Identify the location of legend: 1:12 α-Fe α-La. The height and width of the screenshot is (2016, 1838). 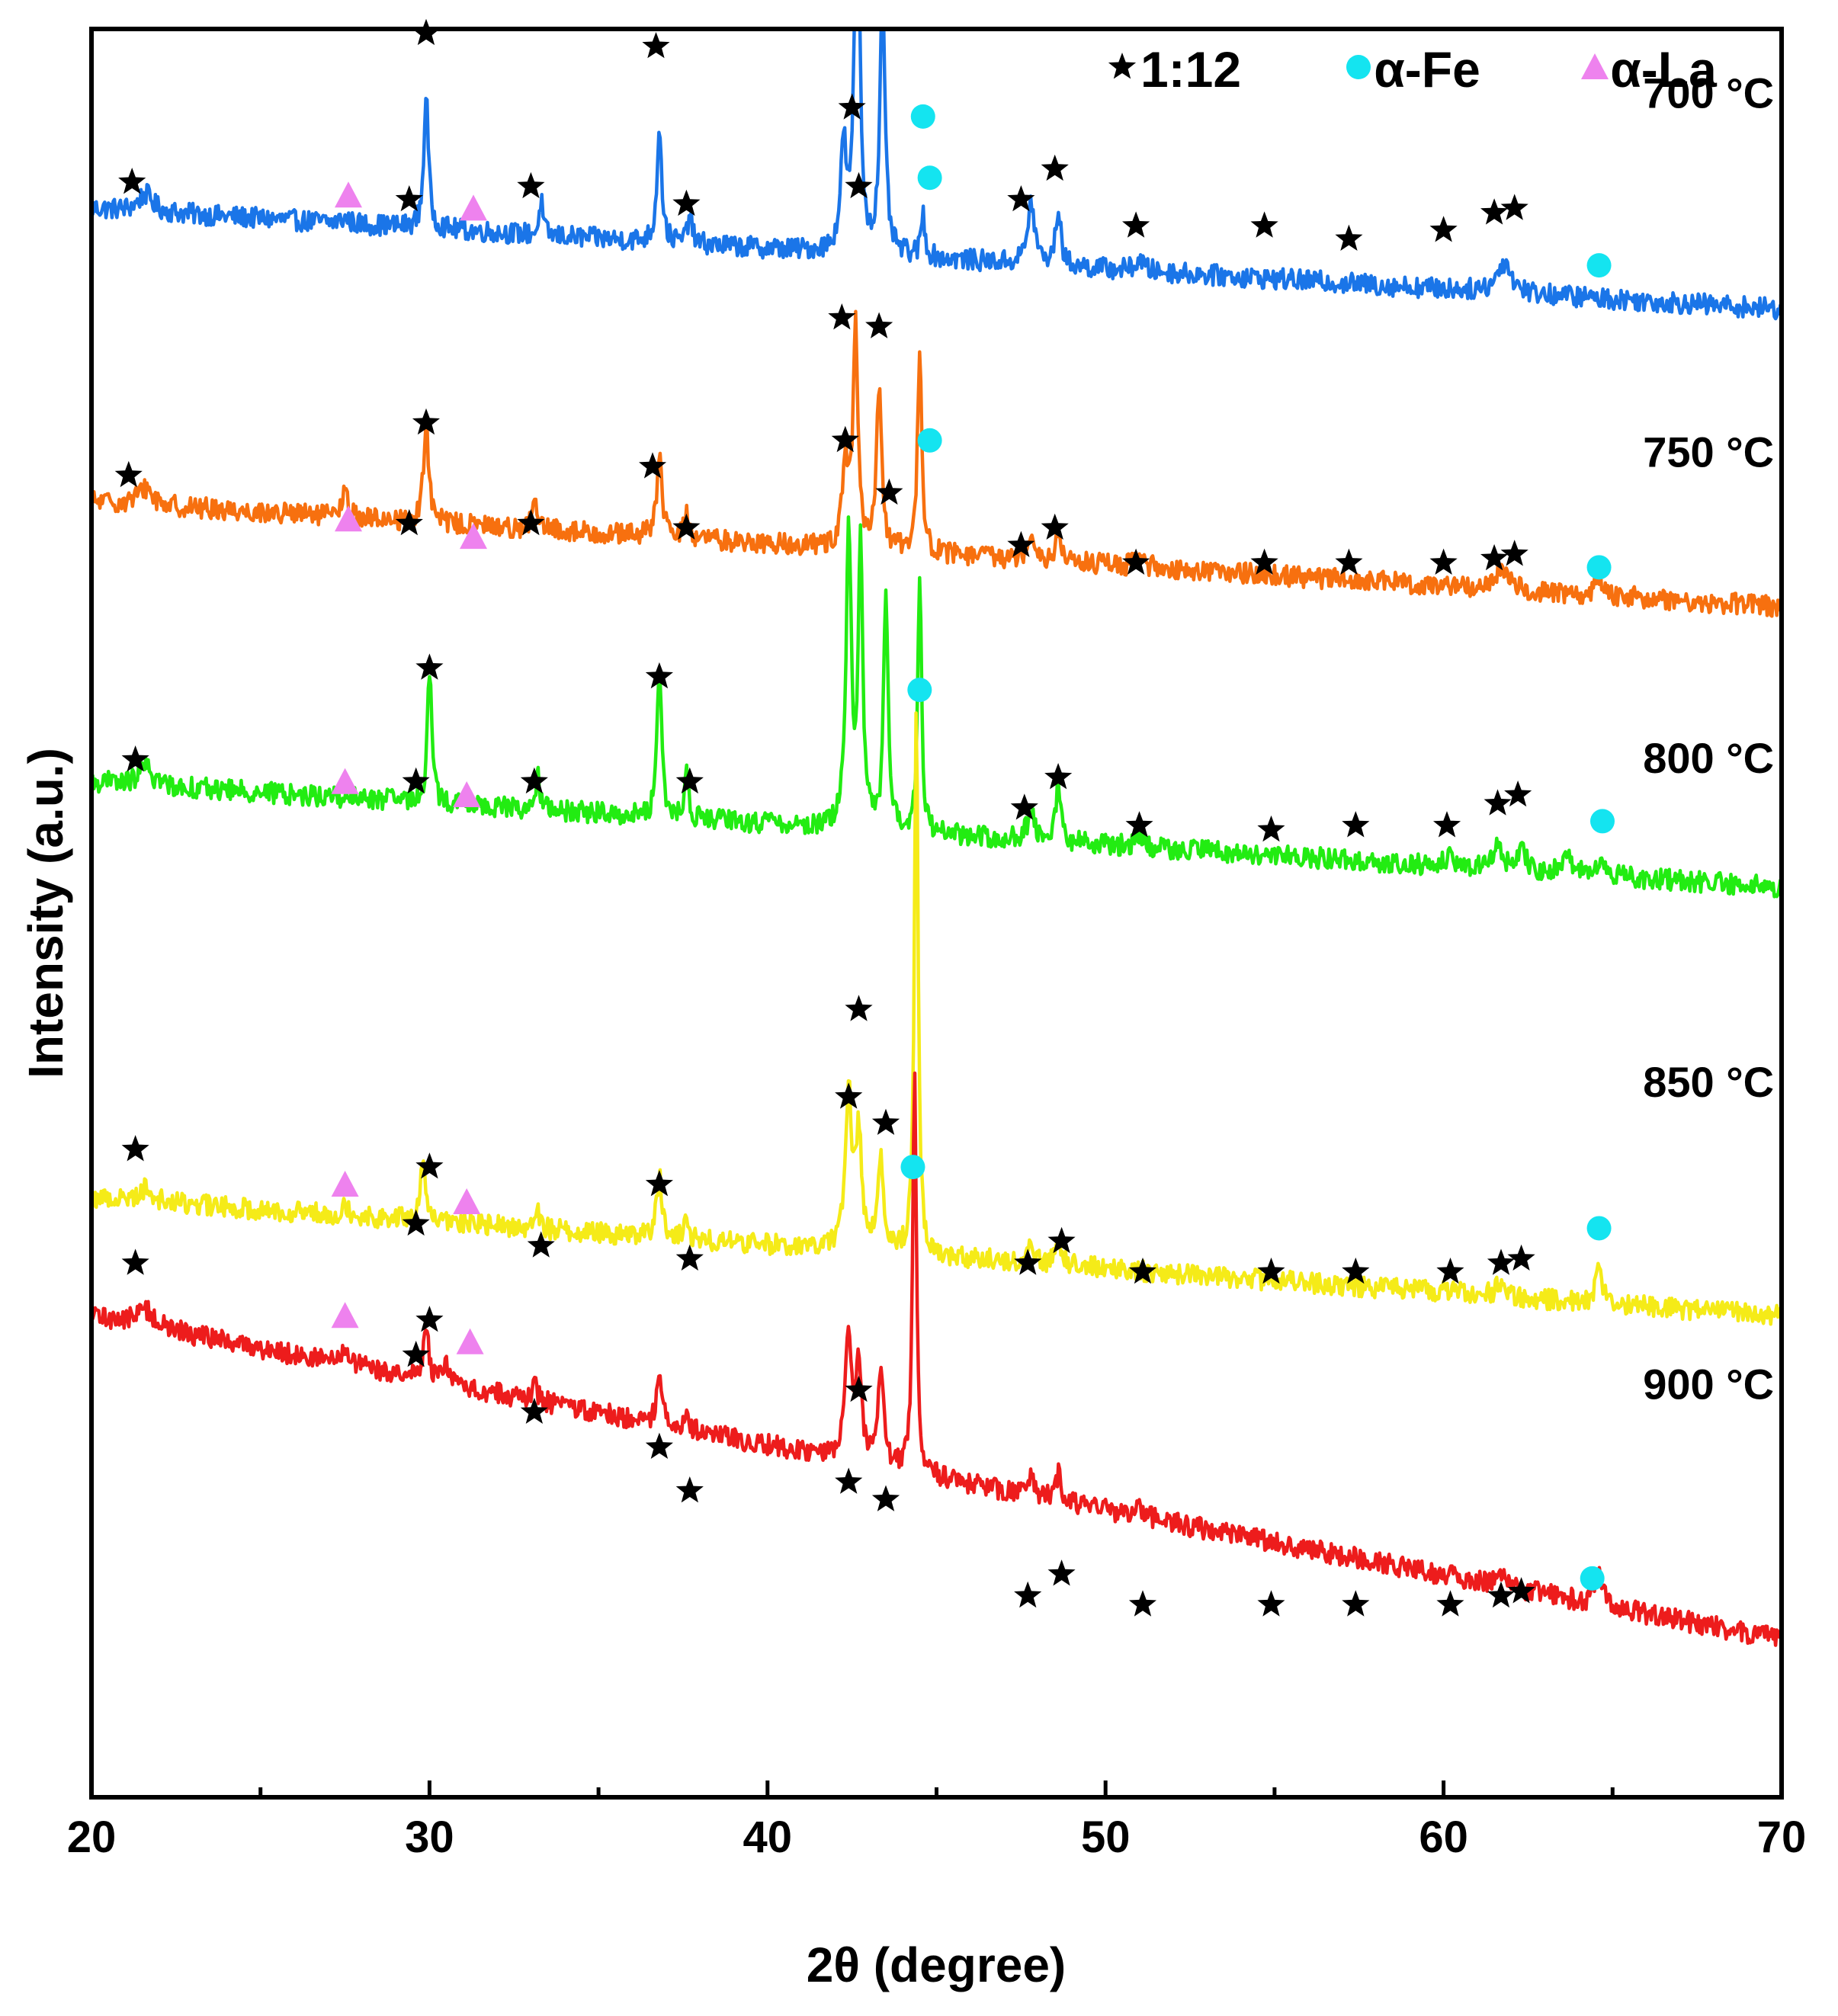
(1413, 69).